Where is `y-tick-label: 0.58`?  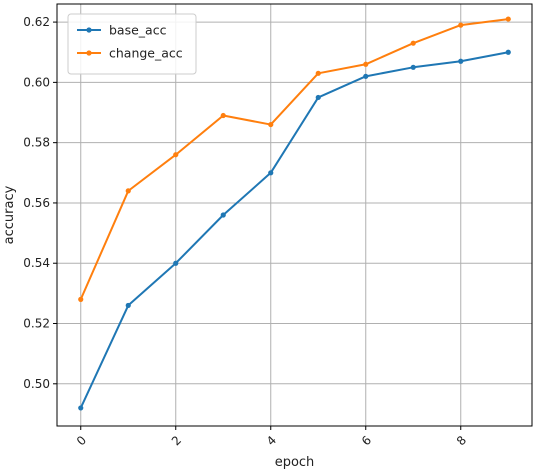
y-tick-label: 0.58 is located at coordinates (36, 143).